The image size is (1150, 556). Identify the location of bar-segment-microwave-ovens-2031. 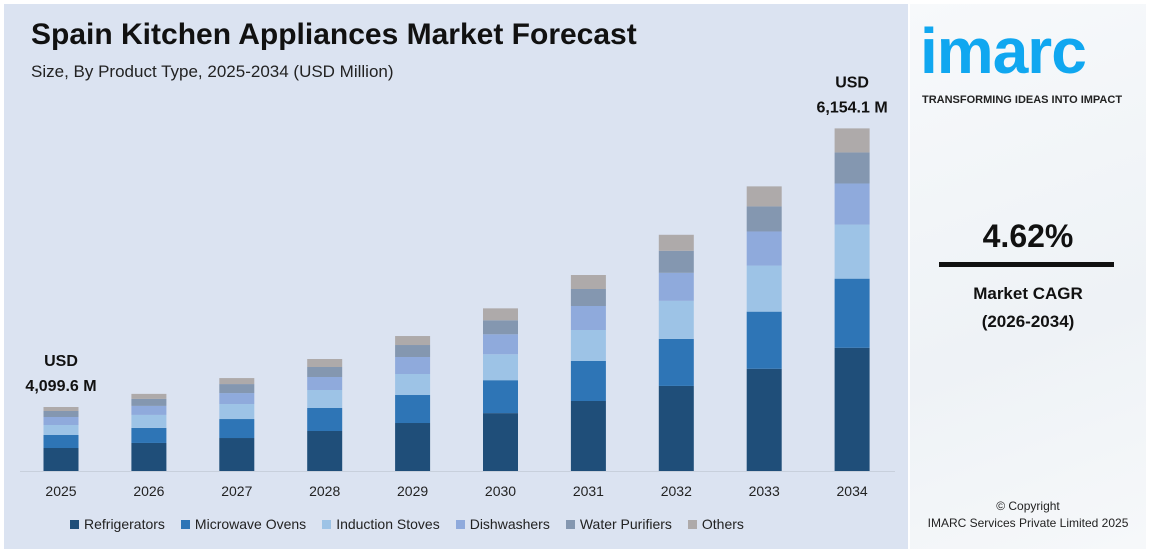
(588, 381).